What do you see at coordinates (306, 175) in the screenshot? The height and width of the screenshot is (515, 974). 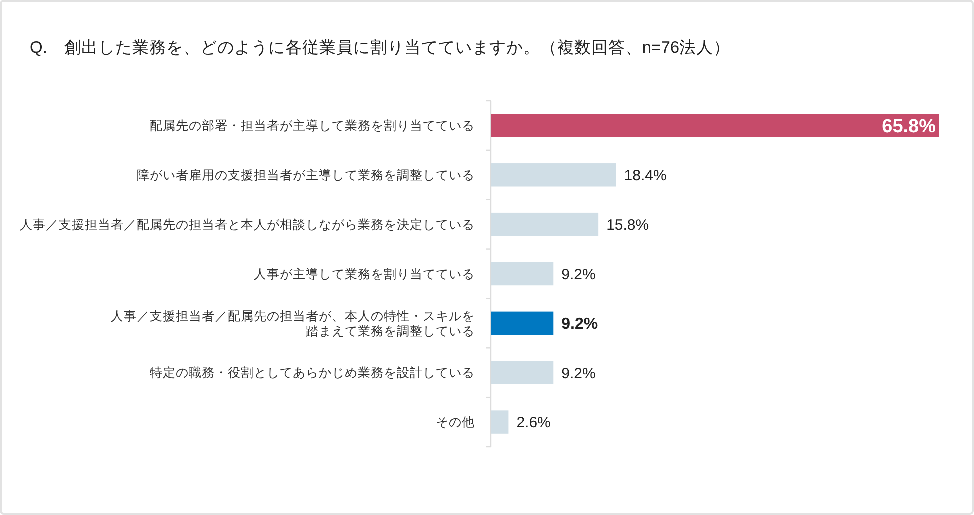 I see `y-tick-label: 障がい者雇用の支援担当者が主導して業務を調整している` at bounding box center [306, 175].